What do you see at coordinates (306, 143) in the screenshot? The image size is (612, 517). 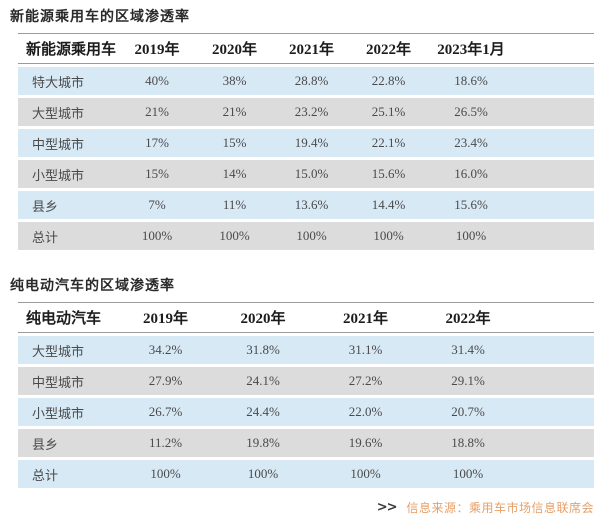 I see `table-row: 中型城市 17% 15% 19.4% 22.1% 23.4%` at bounding box center [306, 143].